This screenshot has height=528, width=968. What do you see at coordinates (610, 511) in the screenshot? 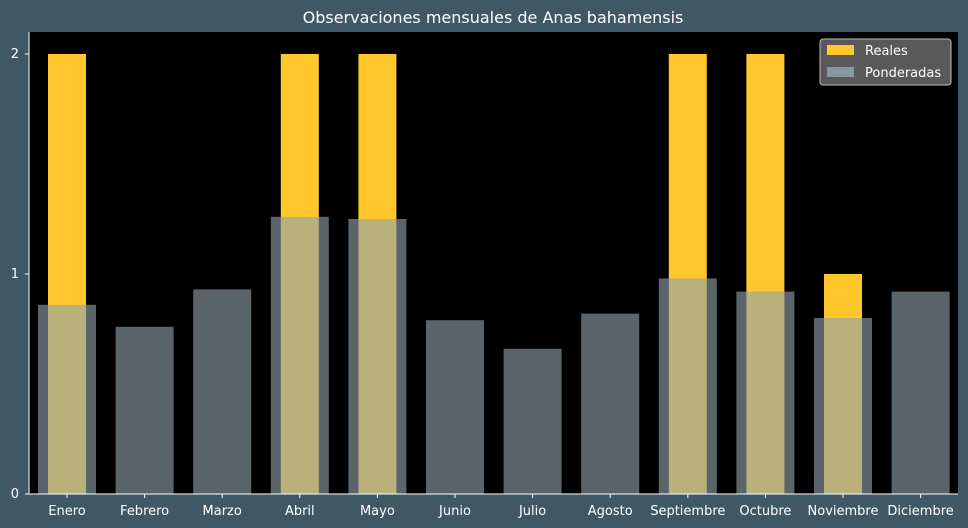
I see `x-tick-label: Agosto` at bounding box center [610, 511].